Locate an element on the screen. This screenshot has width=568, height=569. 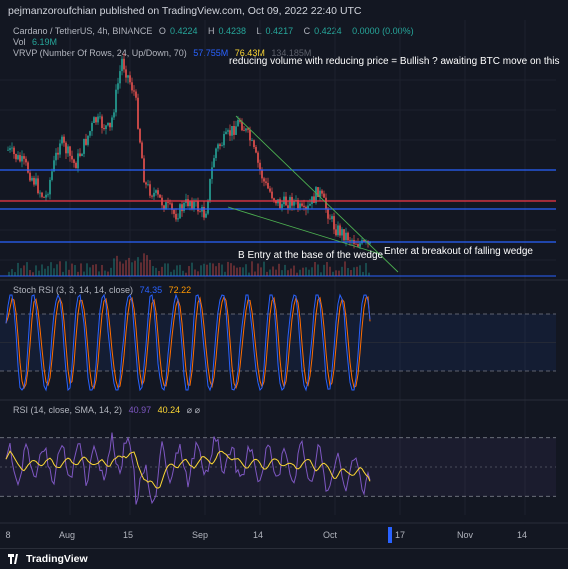
rsi-ma-line is located at coordinates (188, 469).